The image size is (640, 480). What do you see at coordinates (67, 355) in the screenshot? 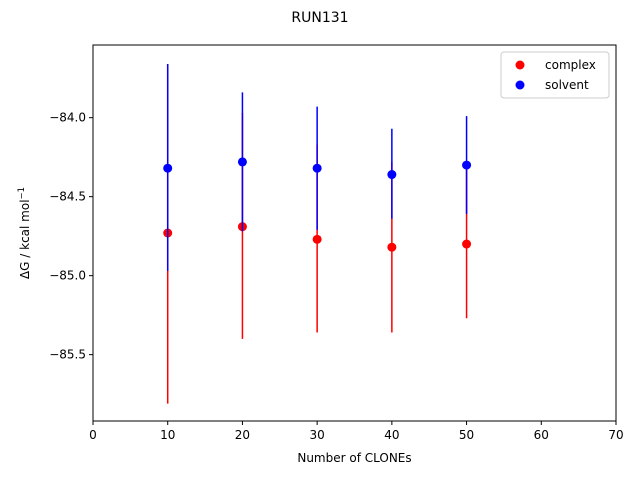
I see `y-tick-label: −85.5` at bounding box center [67, 355].